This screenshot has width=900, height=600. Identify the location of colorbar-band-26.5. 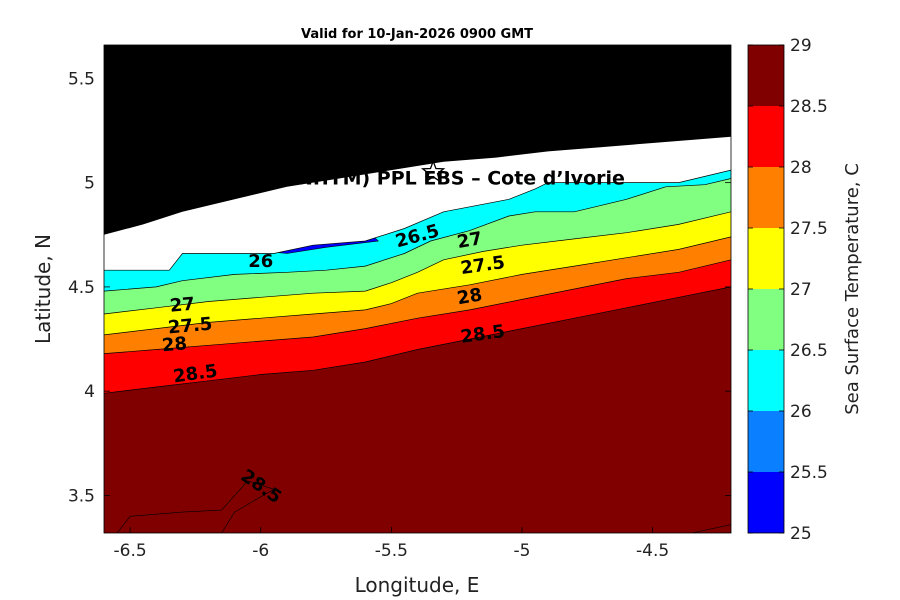
(766, 319).